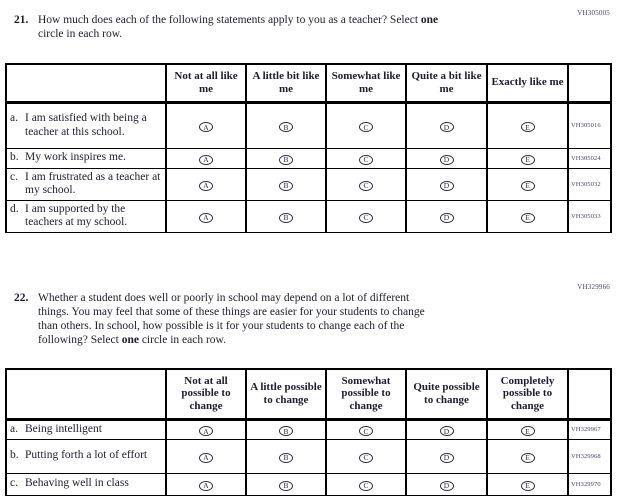  Describe the element at coordinates (446, 394) in the screenshot. I see `q22-header-col-4: Quite possible to change` at that location.